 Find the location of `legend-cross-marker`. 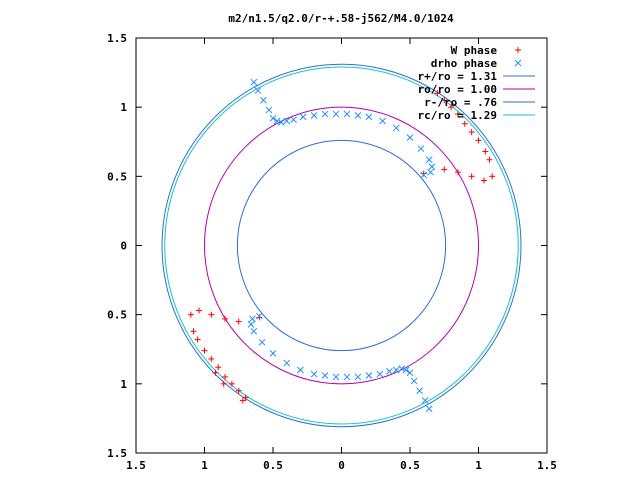

legend-cross-marker is located at coordinates (518, 63).